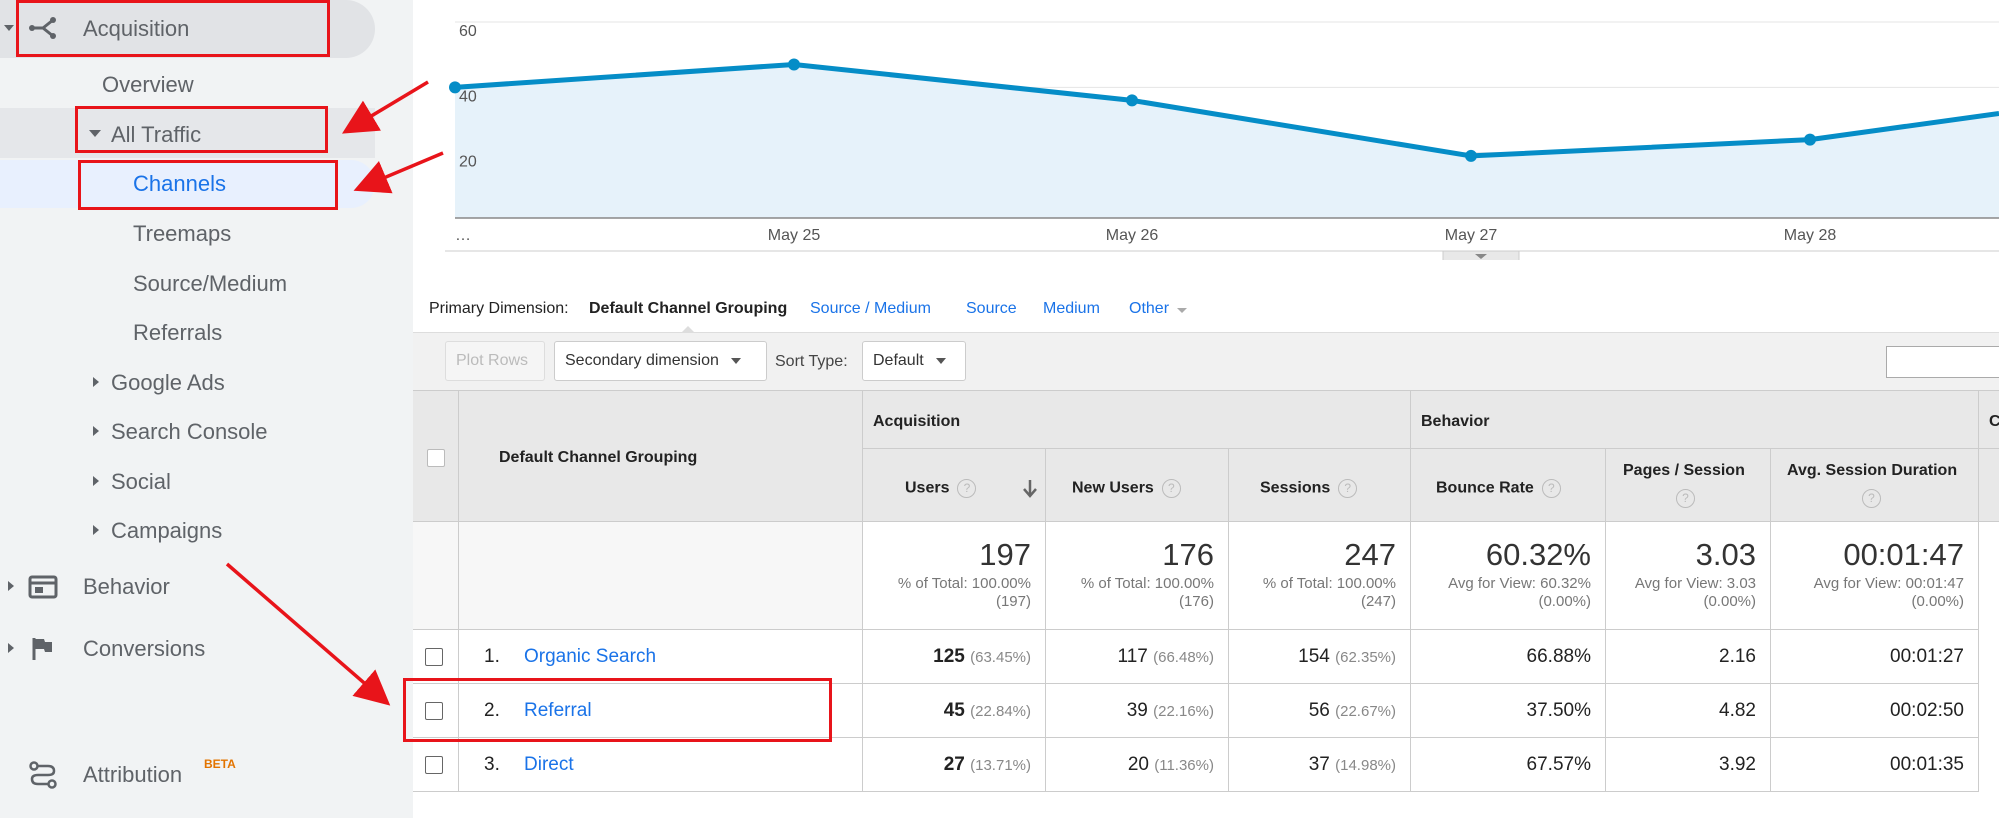 This screenshot has height=818, width=1999. I want to click on nav-channels-row, so click(187, 184).